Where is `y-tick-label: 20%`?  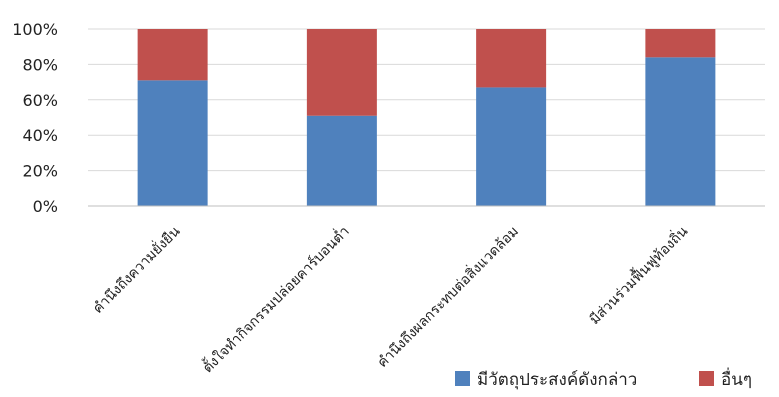 y-tick-label: 20% is located at coordinates (40, 171).